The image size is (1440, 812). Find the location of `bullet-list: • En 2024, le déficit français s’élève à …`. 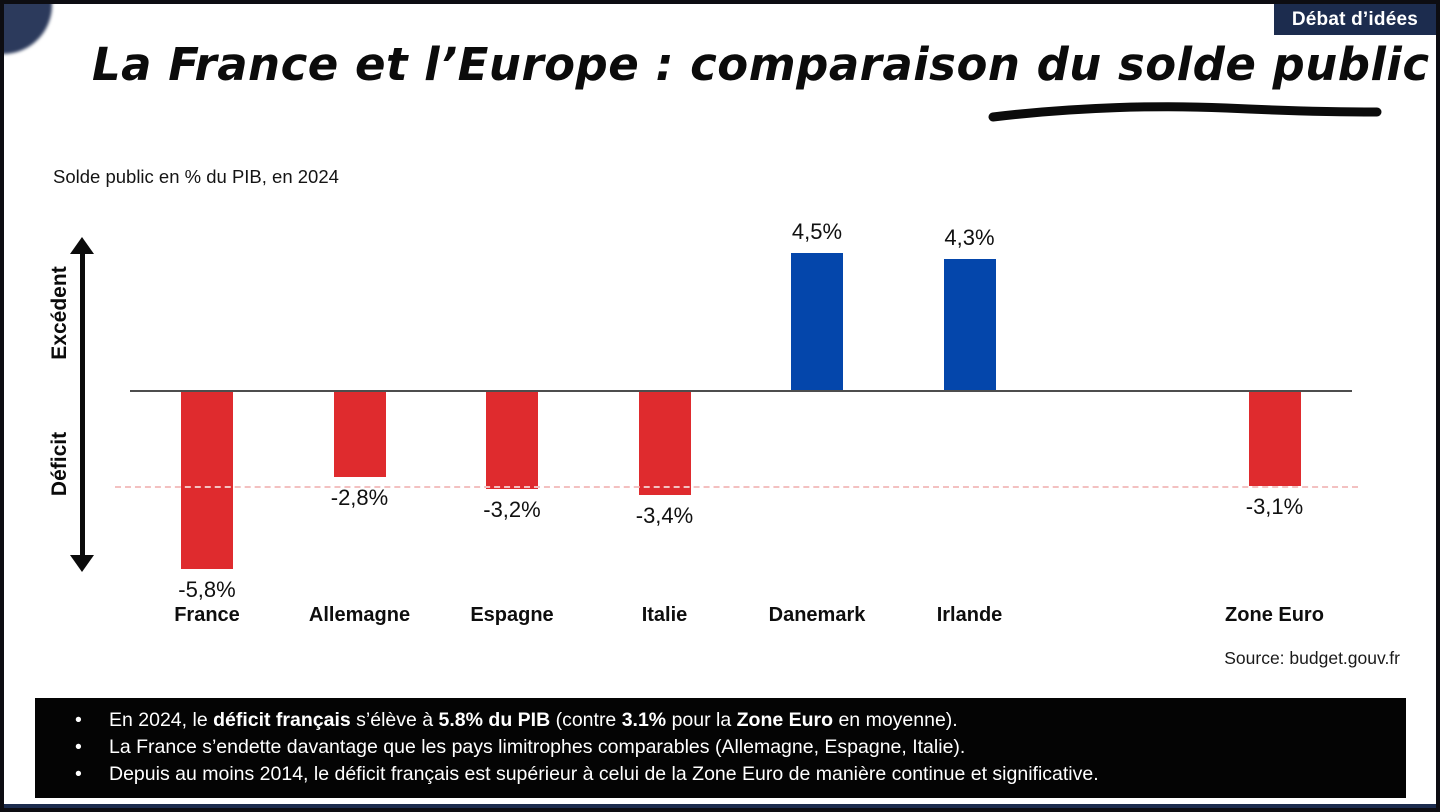

bullet-list: • En 2024, le déficit français s’élève à … is located at coordinates (710, 747).